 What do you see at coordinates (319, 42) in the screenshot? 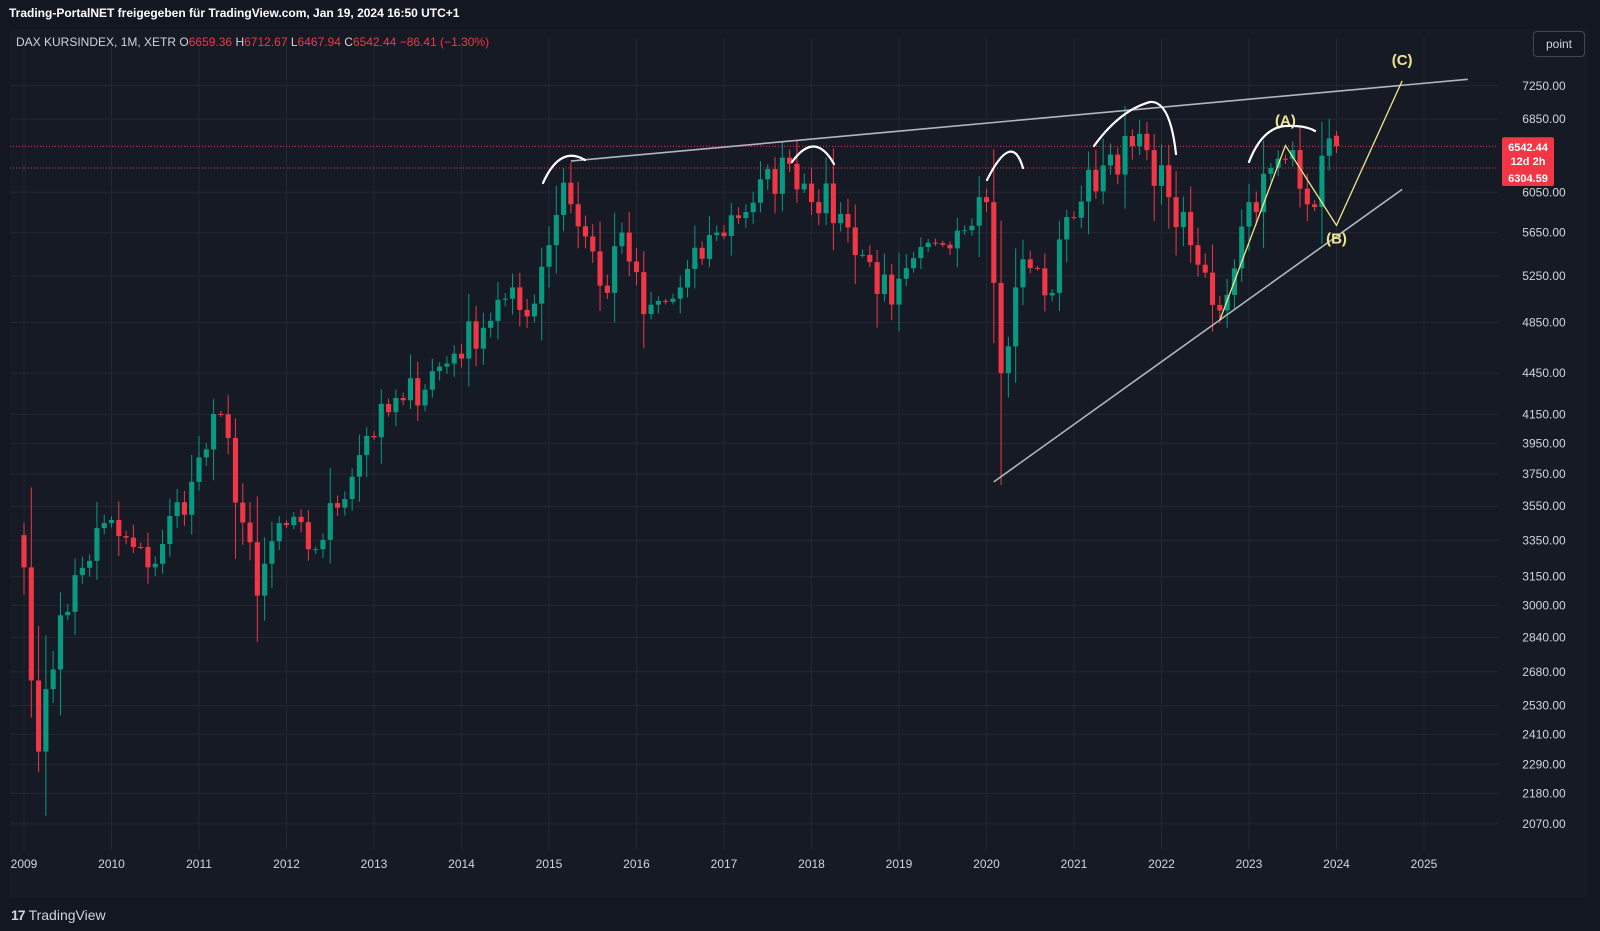
I see `low-value: 6467.94` at bounding box center [319, 42].